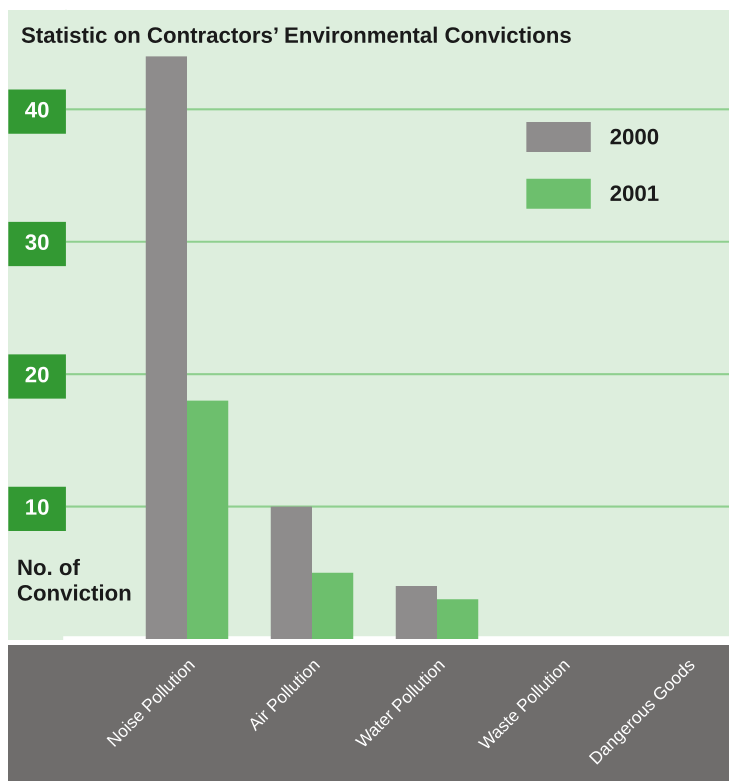 The height and width of the screenshot is (781, 729). I want to click on y-tick-label: 40, so click(37, 110).